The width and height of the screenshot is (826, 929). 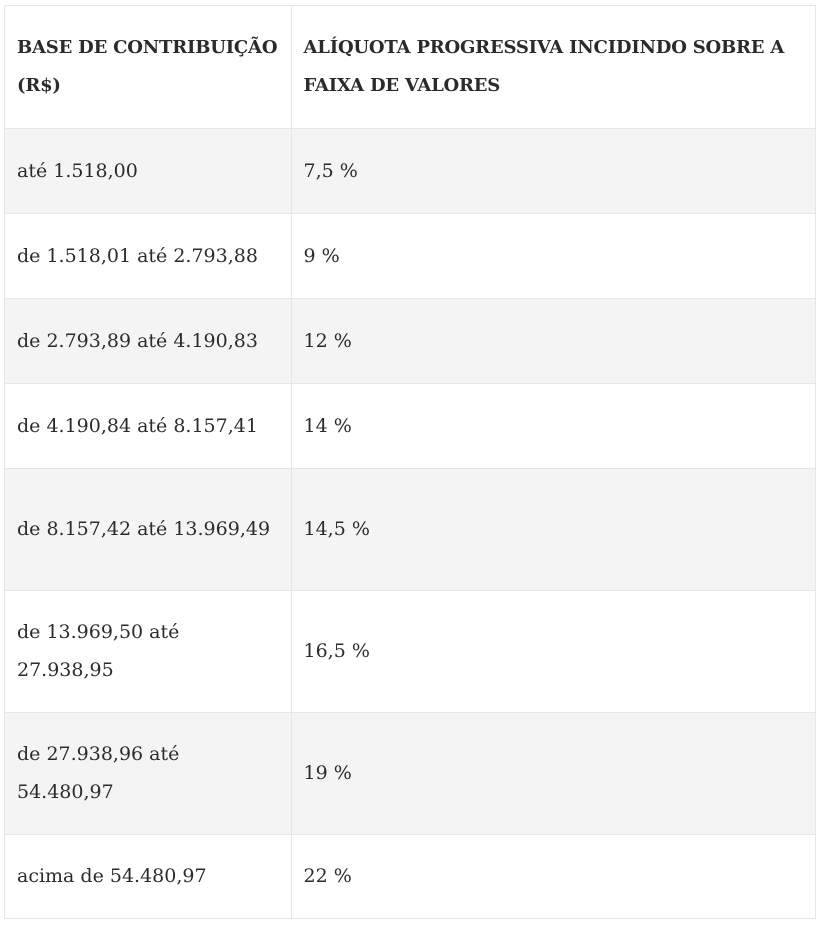 I want to click on base-cell: de 2.793,89 até 4.190,83, so click(x=148, y=341).